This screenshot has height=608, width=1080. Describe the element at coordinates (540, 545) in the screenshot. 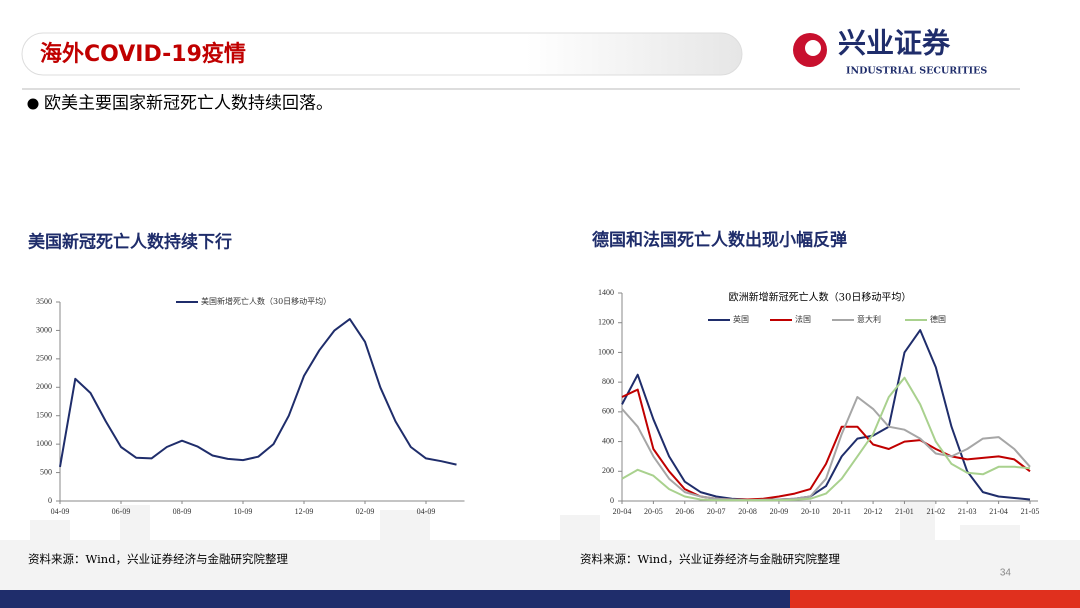

I see `skyline` at that location.